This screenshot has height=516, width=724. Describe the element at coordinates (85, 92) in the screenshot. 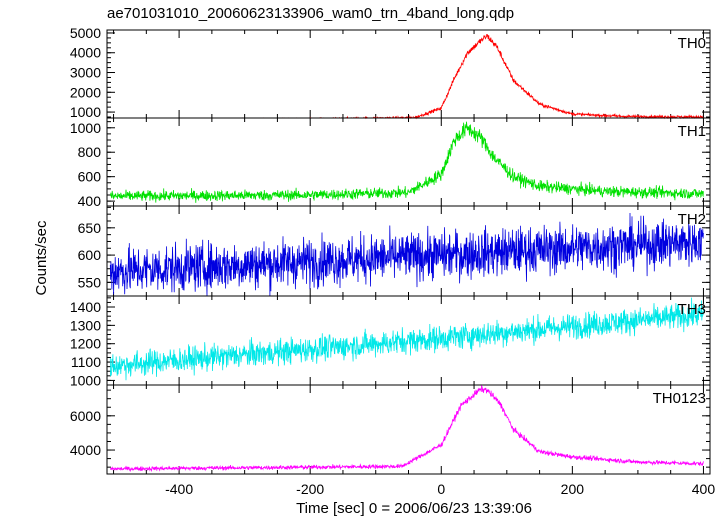

I see `y-tick-label: 2000` at that location.